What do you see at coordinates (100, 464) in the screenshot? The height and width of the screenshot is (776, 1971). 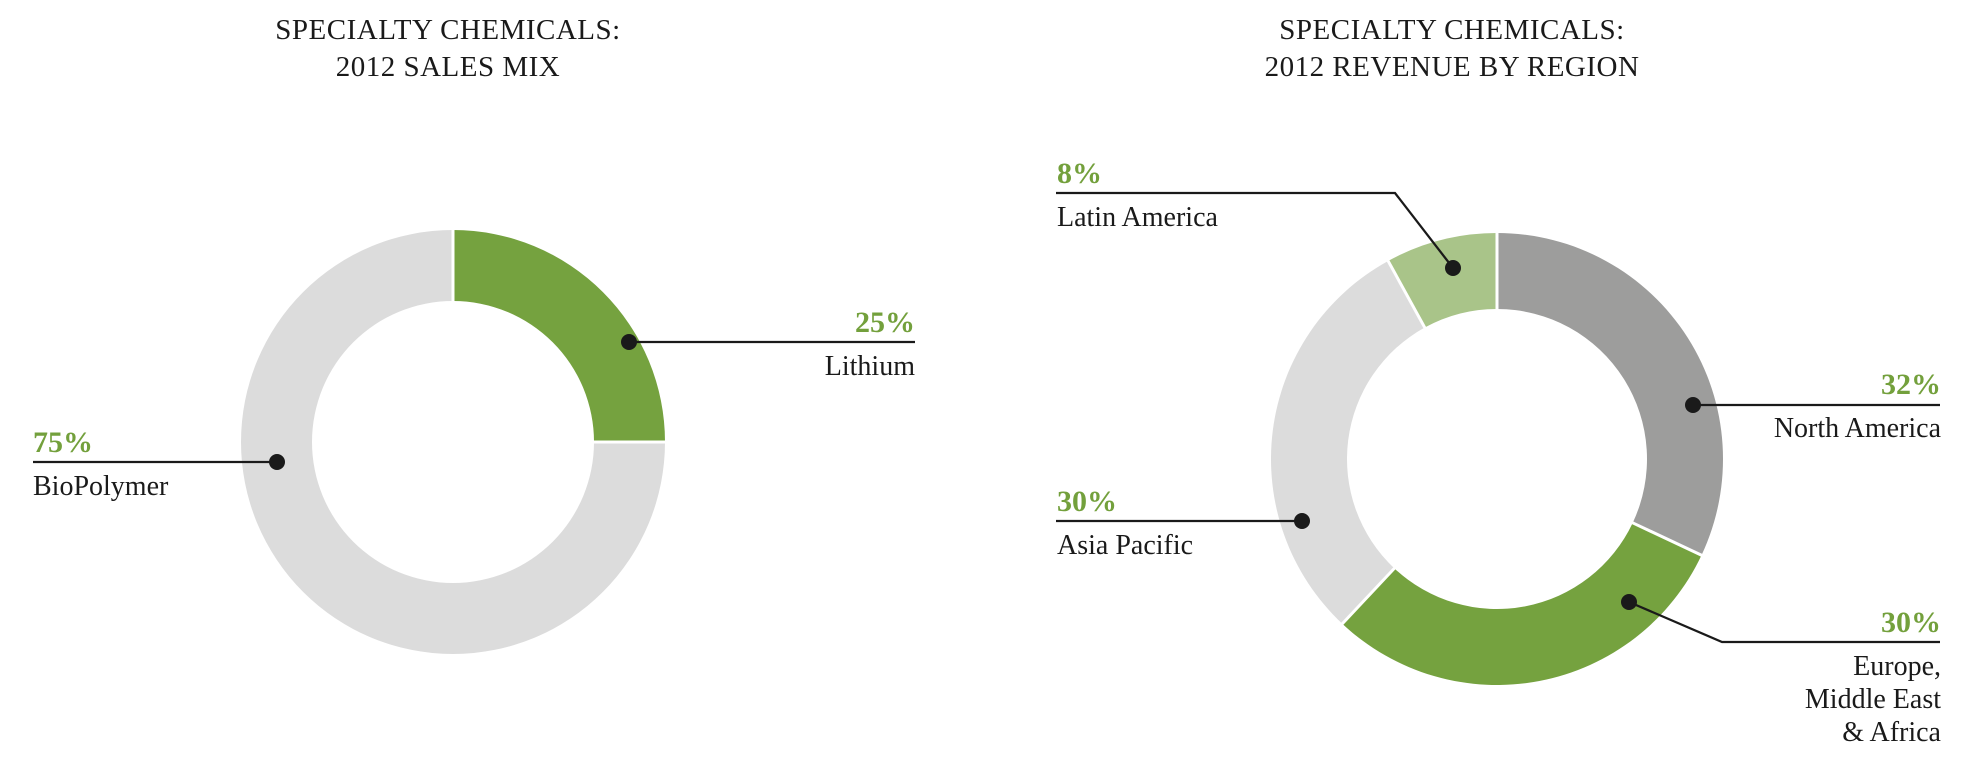 I see `callout-biopolymer: 75% BioPolymer` at bounding box center [100, 464].